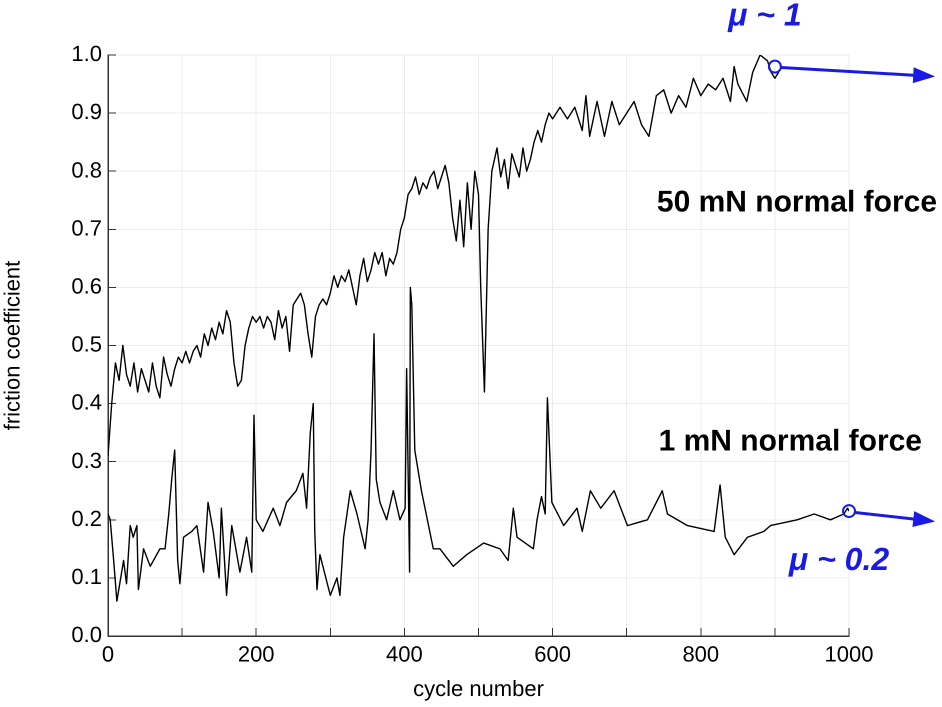 The height and width of the screenshot is (707, 942). Describe the element at coordinates (86, 576) in the screenshot. I see `y-tick-label: 0.1` at that location.